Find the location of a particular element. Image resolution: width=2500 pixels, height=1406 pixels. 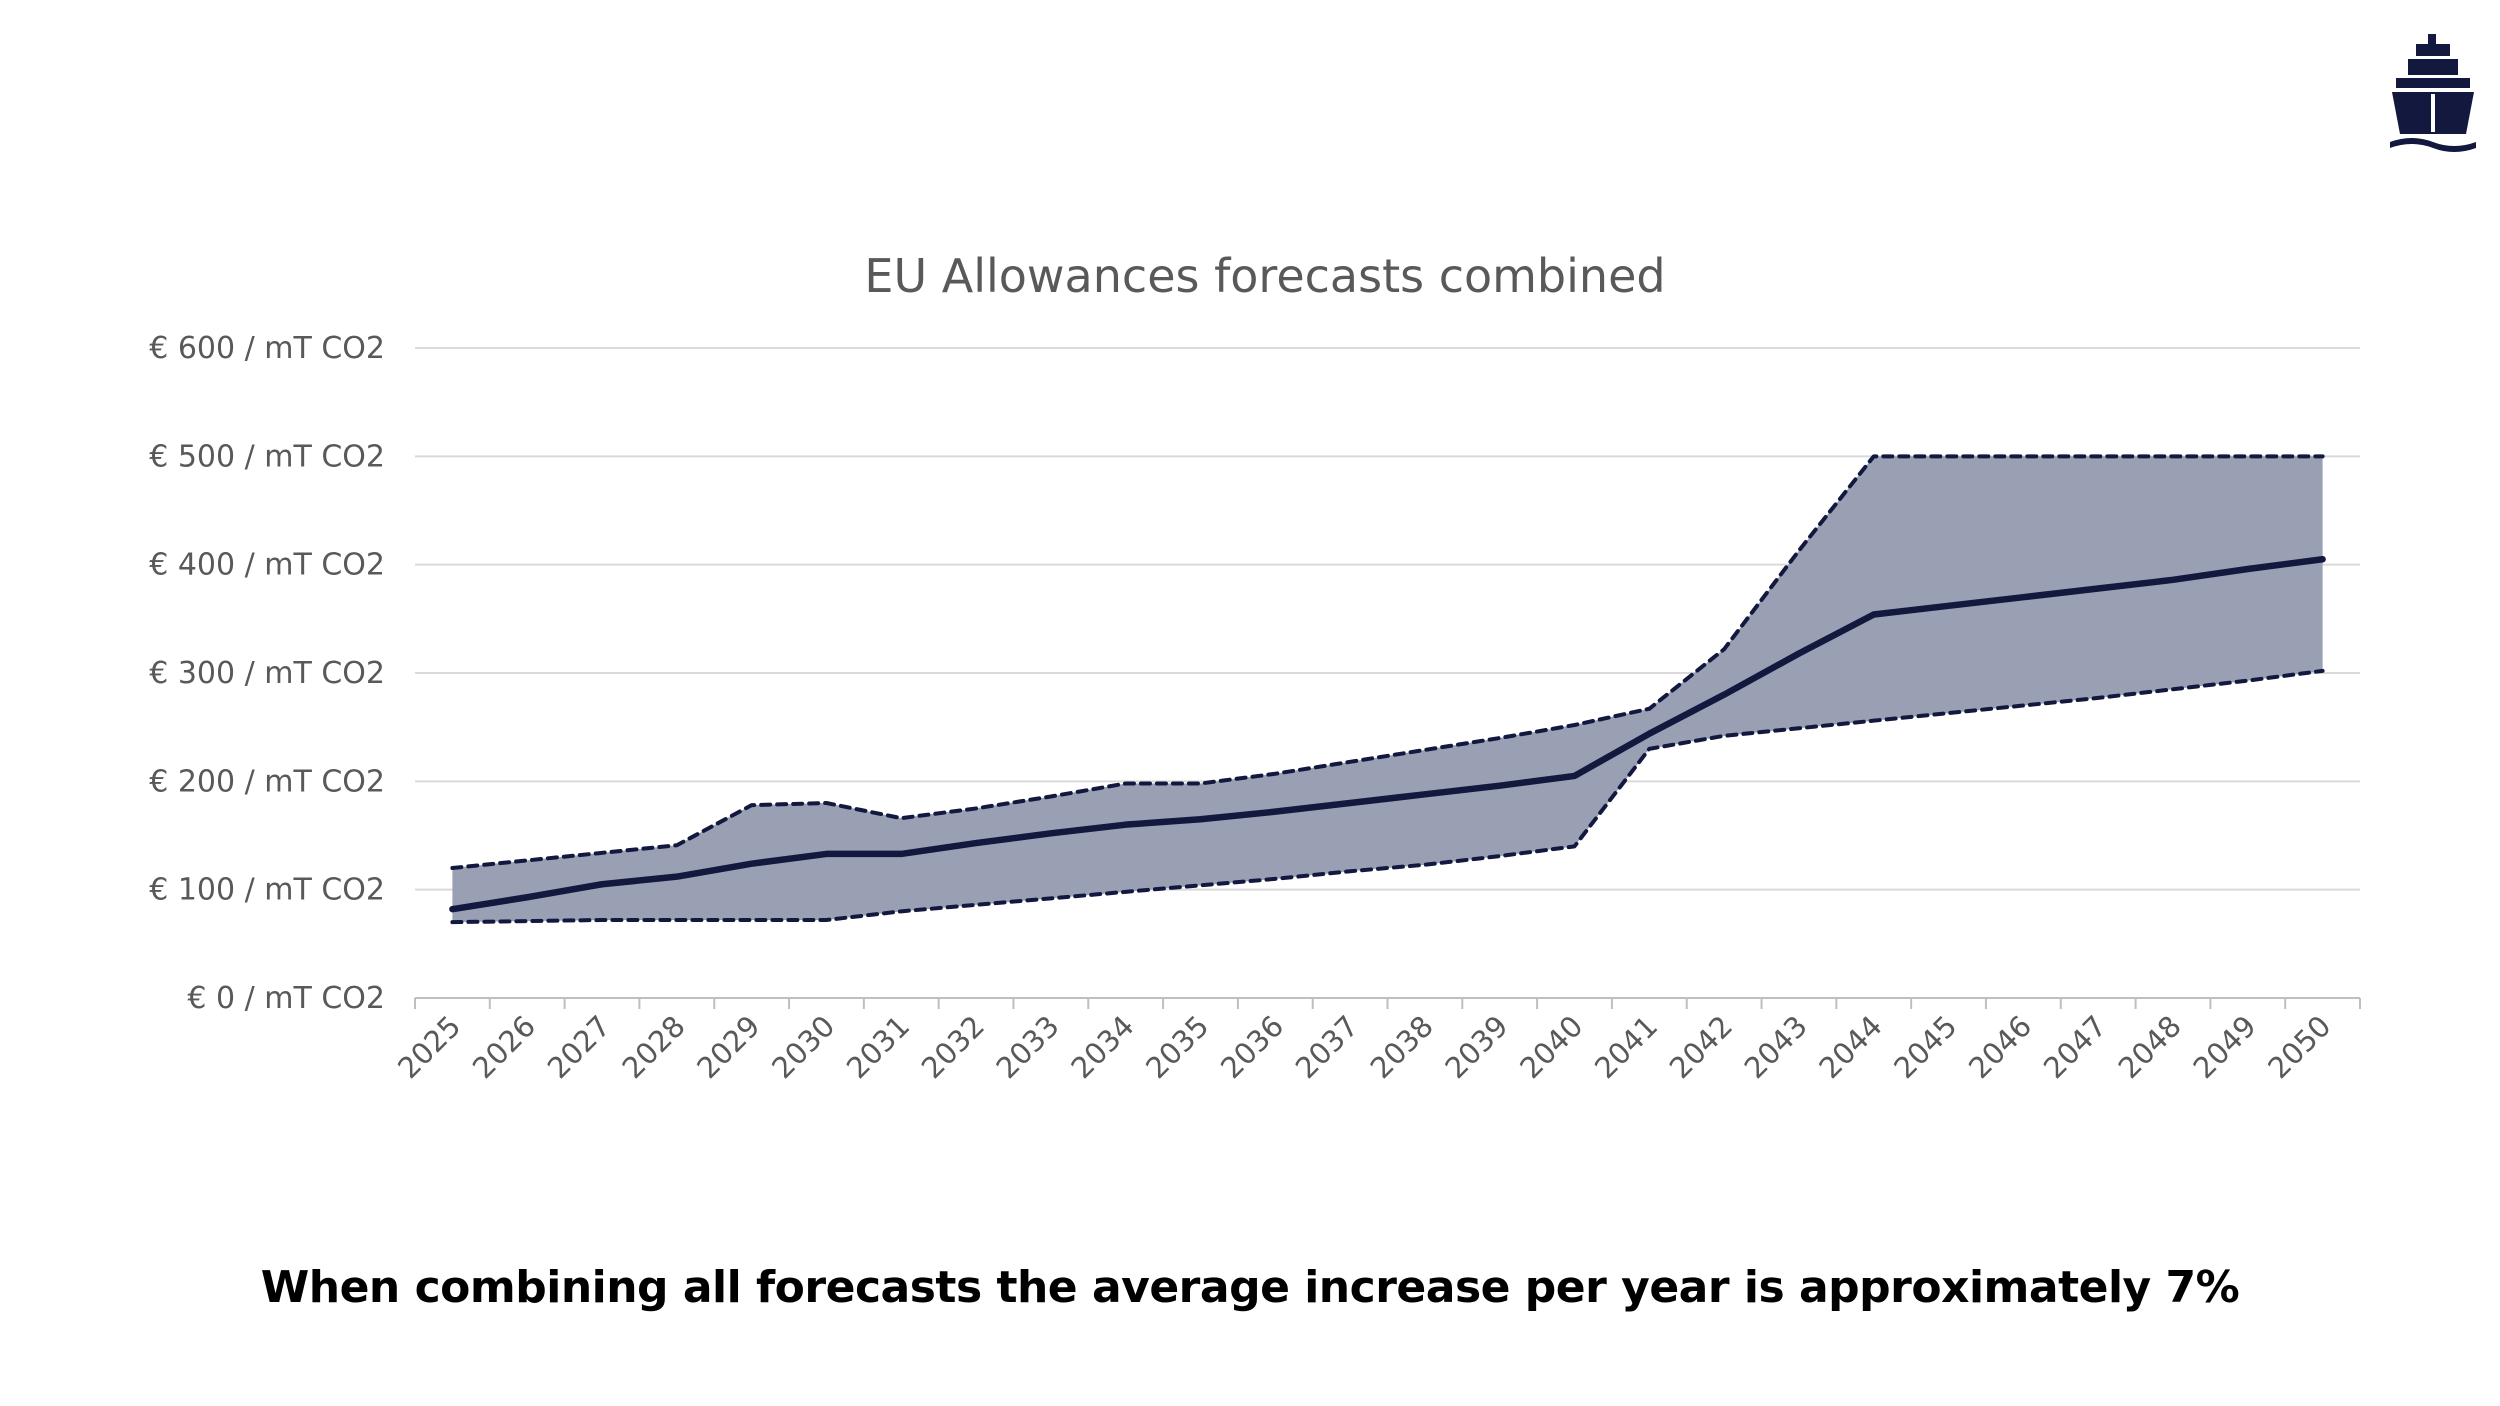

x-tick-label: 2033 is located at coordinates (1028, 1047).